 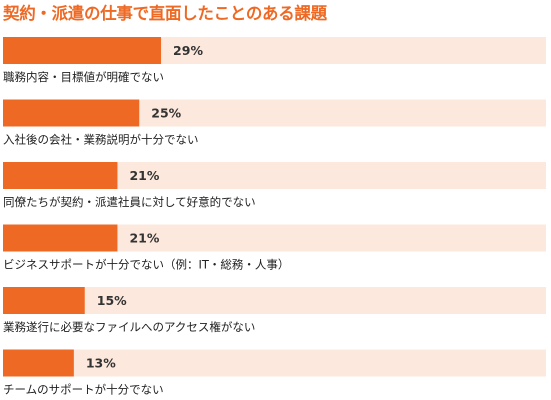 I want to click on category-label: 職務内容・目標値が明確でない, so click(x=83, y=77).